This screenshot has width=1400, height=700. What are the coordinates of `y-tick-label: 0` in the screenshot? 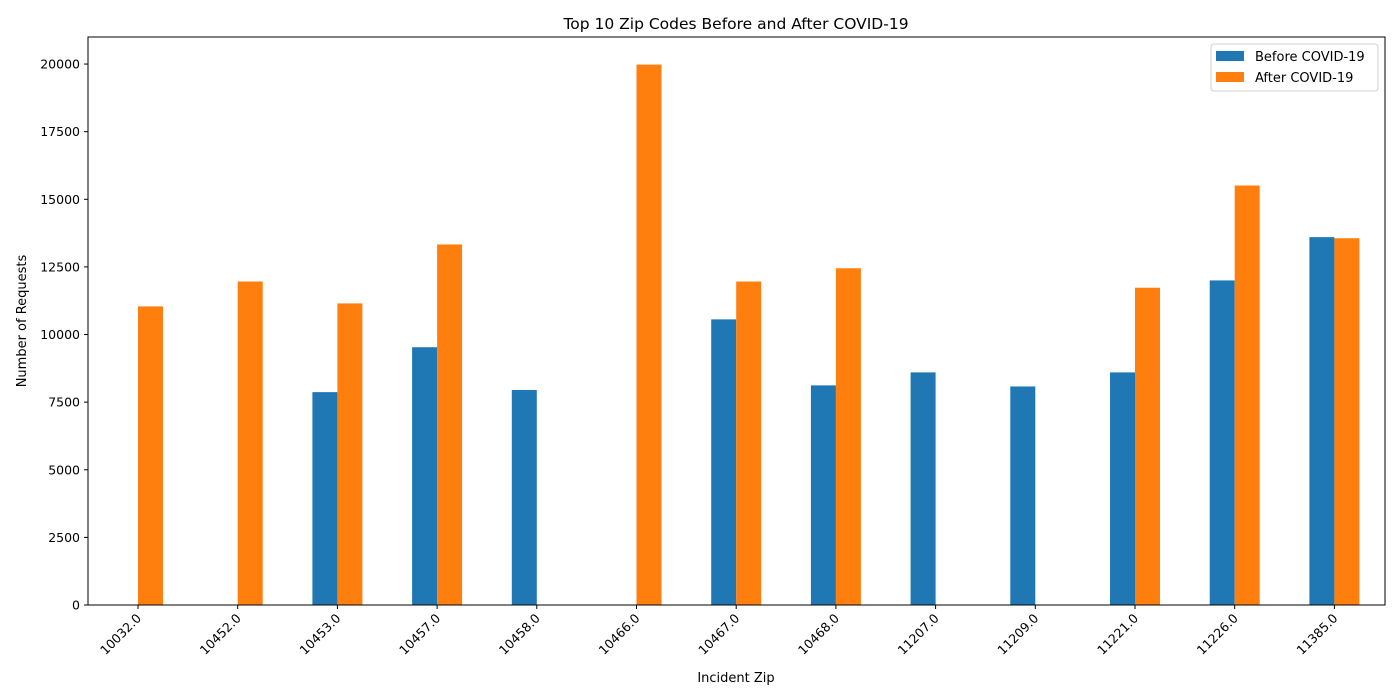 It's located at (76, 605).